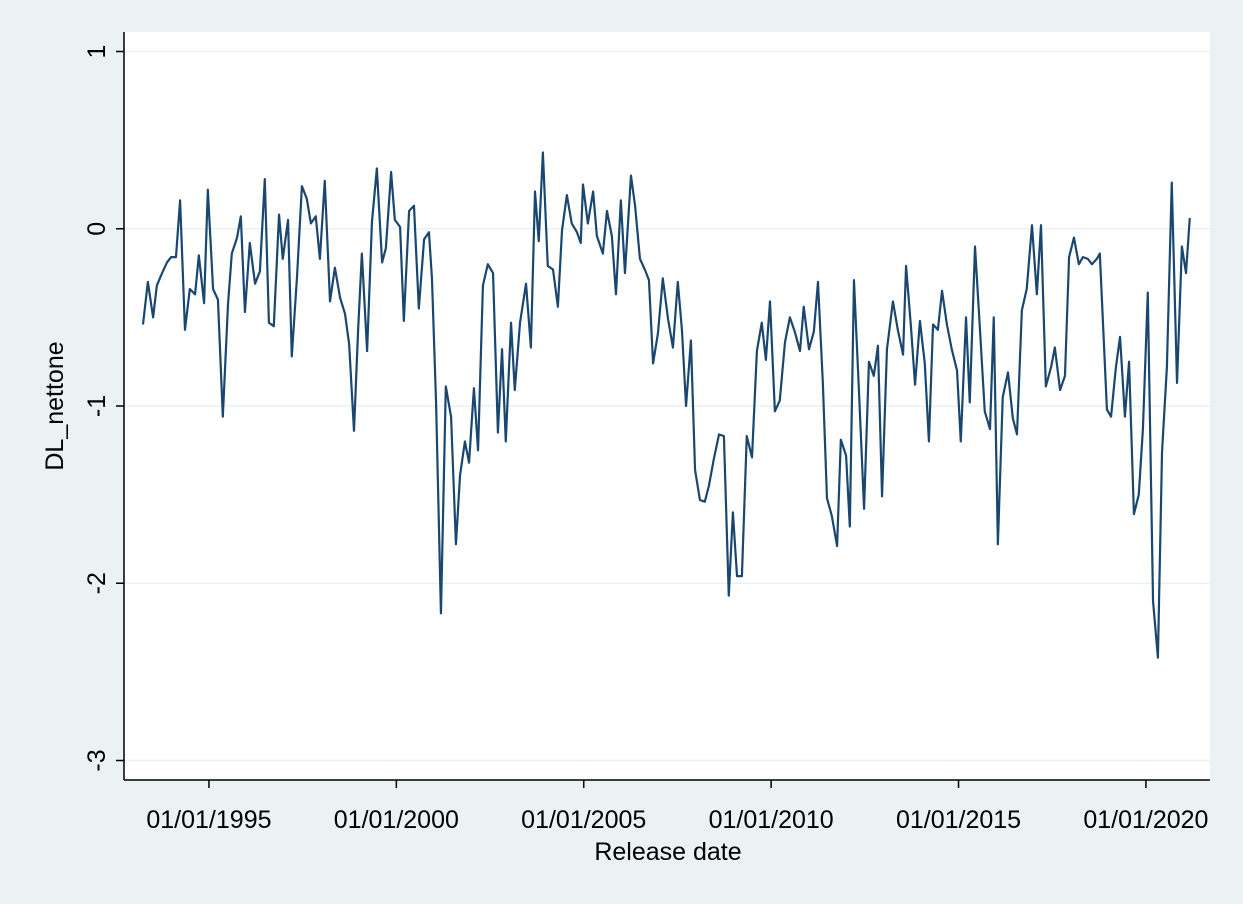  I want to click on x-axis-title: Release date, so click(667, 852).